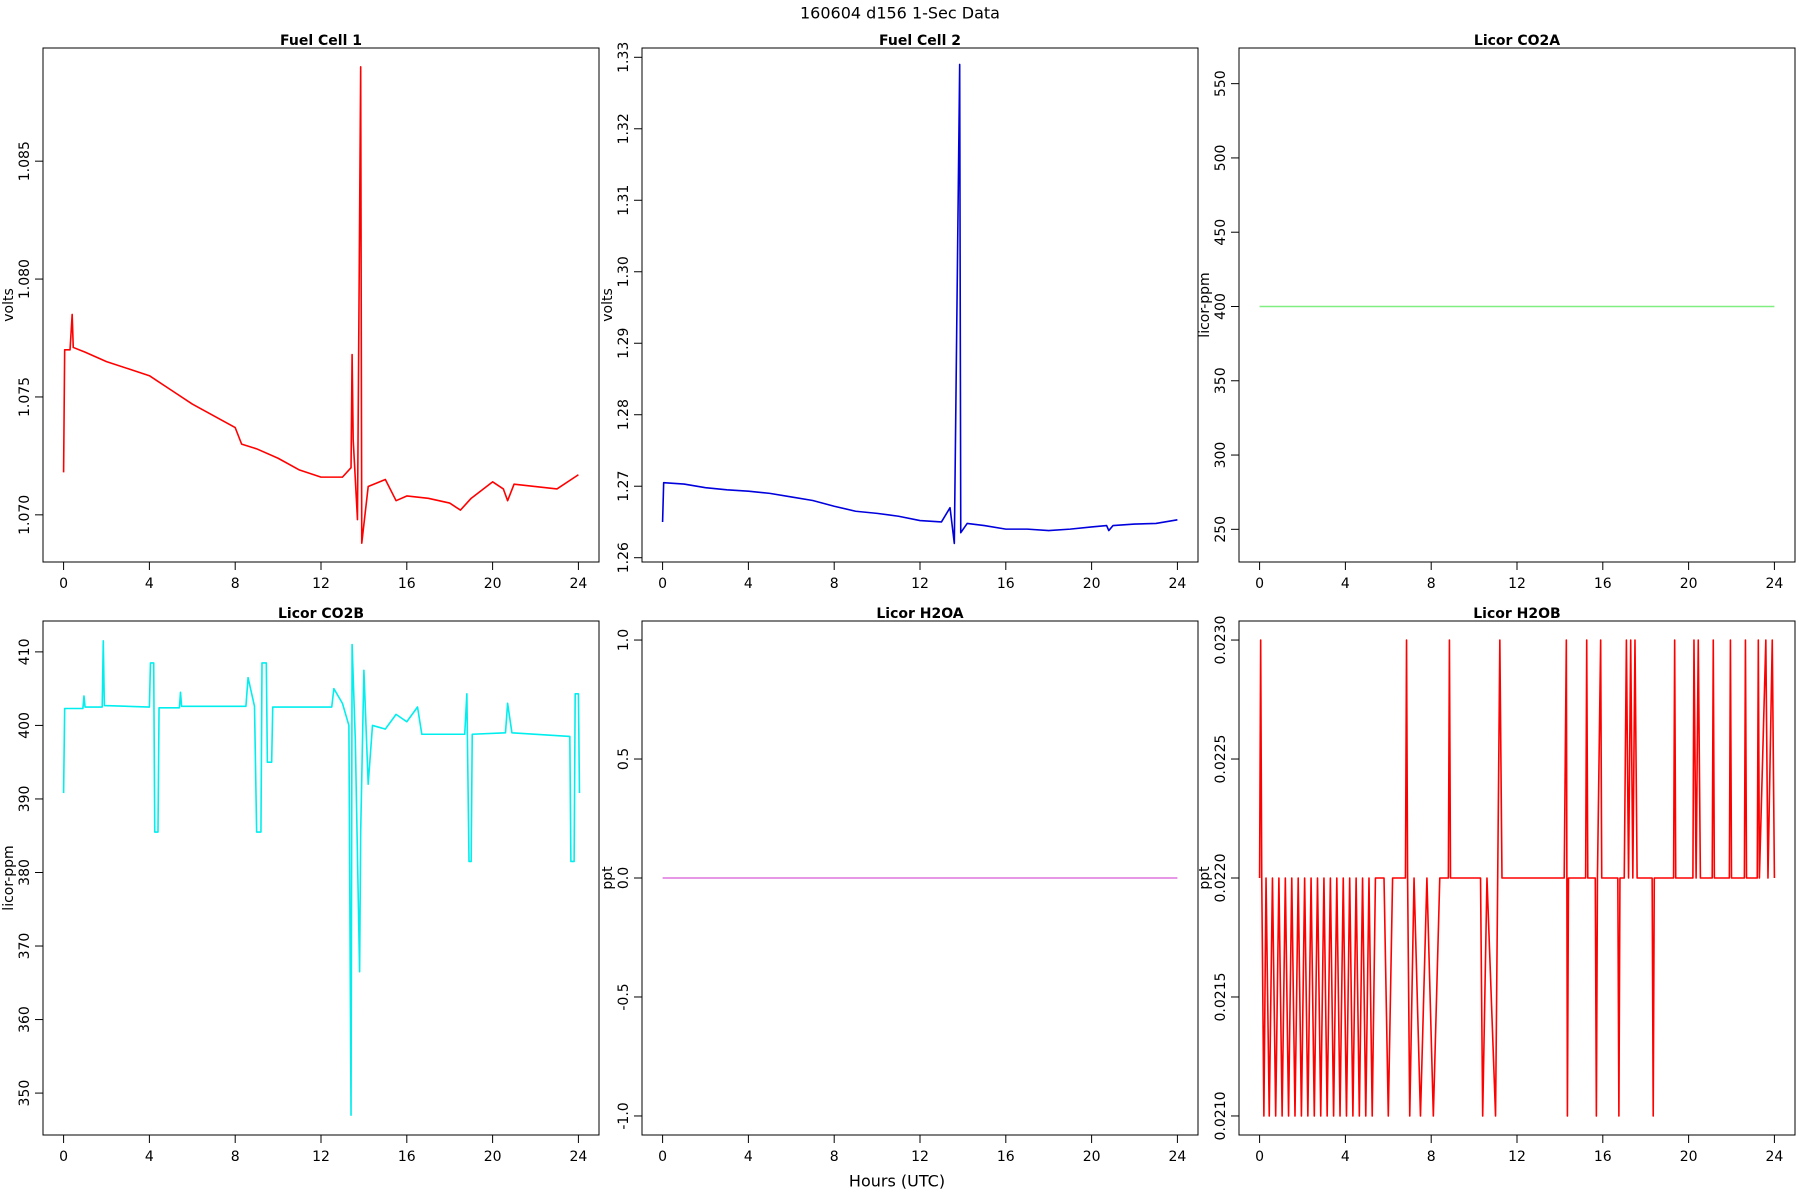 The width and height of the screenshot is (1800, 1200). I want to click on y-tick-label: 1.0, so click(624, 640).